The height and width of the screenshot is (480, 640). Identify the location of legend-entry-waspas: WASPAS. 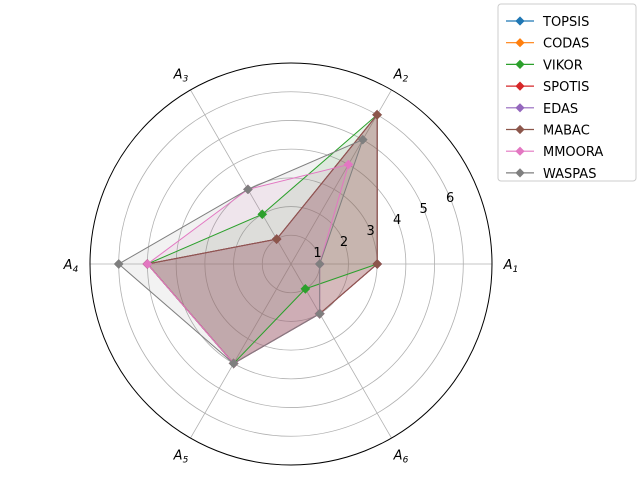
(551, 174).